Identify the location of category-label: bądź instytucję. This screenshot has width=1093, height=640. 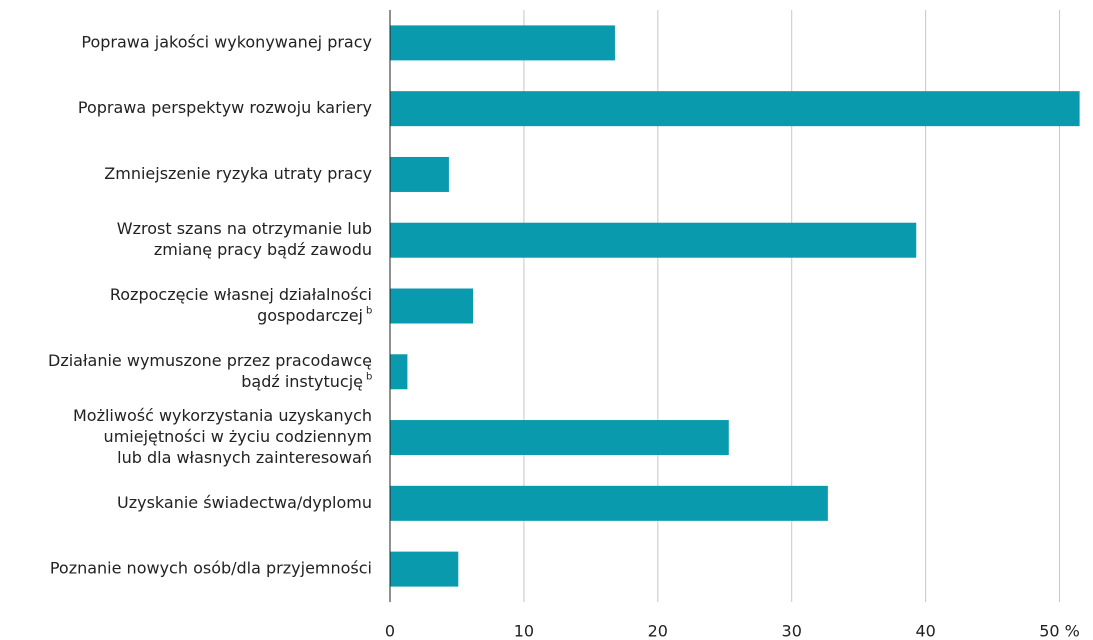
(302, 381).